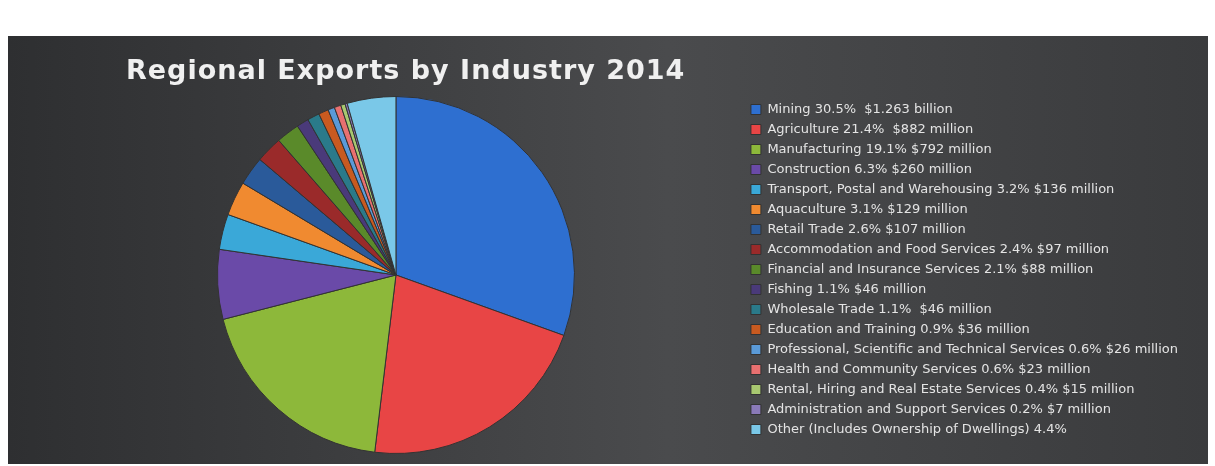  What do you see at coordinates (860, 108) in the screenshot?
I see `legend-label: Mining 30.5% $1.263 billion` at bounding box center [860, 108].